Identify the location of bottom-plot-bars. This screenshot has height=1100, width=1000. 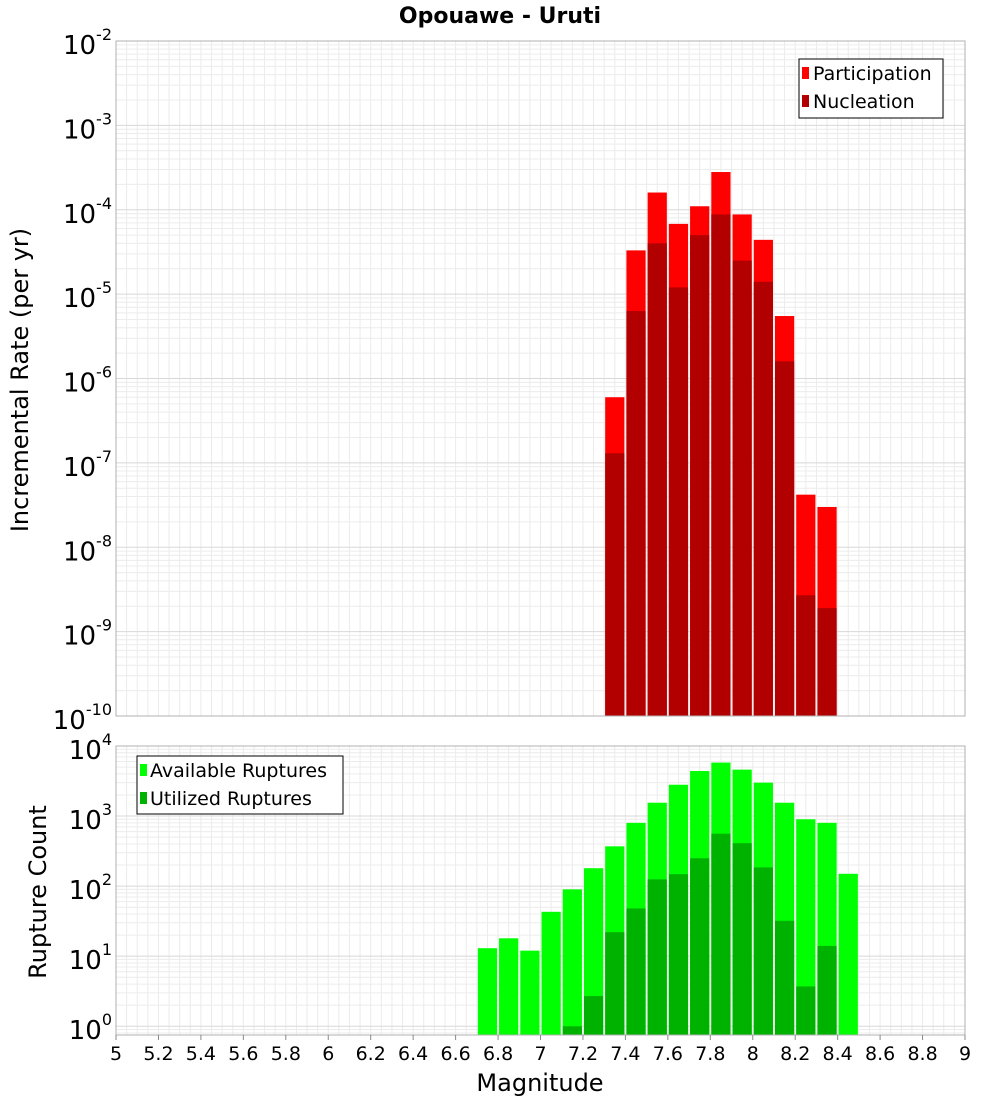
(667, 898).